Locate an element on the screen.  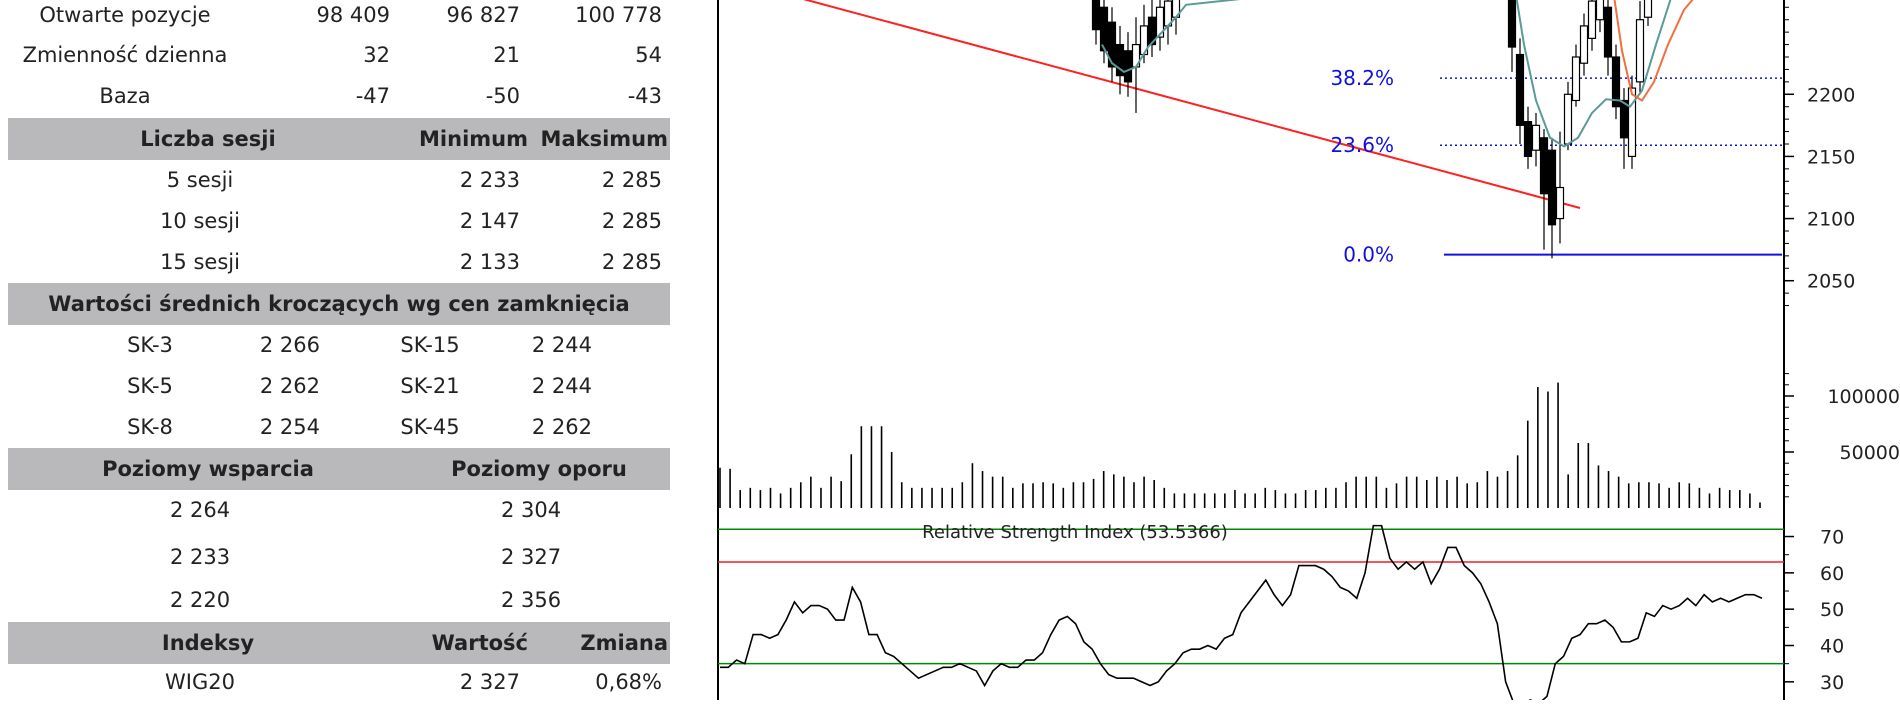
header-label: Zmiana is located at coordinates (624, 643).